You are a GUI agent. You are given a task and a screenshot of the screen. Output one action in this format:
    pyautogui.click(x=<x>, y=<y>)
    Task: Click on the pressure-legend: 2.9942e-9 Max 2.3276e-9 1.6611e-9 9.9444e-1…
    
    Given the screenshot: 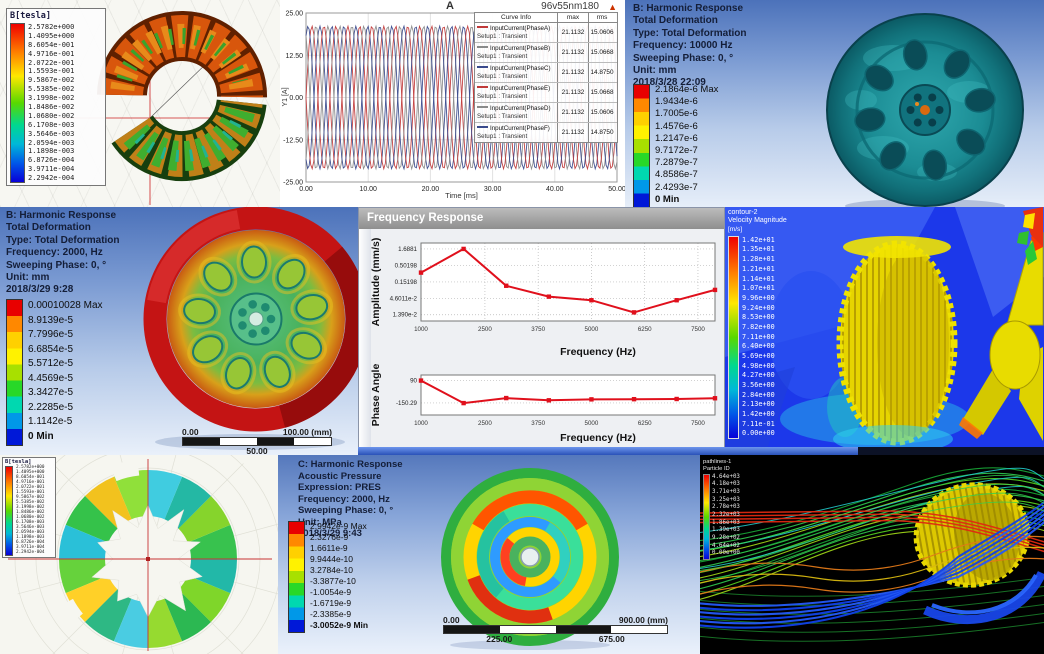 What is the action you would take?
    pyautogui.click(x=328, y=577)
    